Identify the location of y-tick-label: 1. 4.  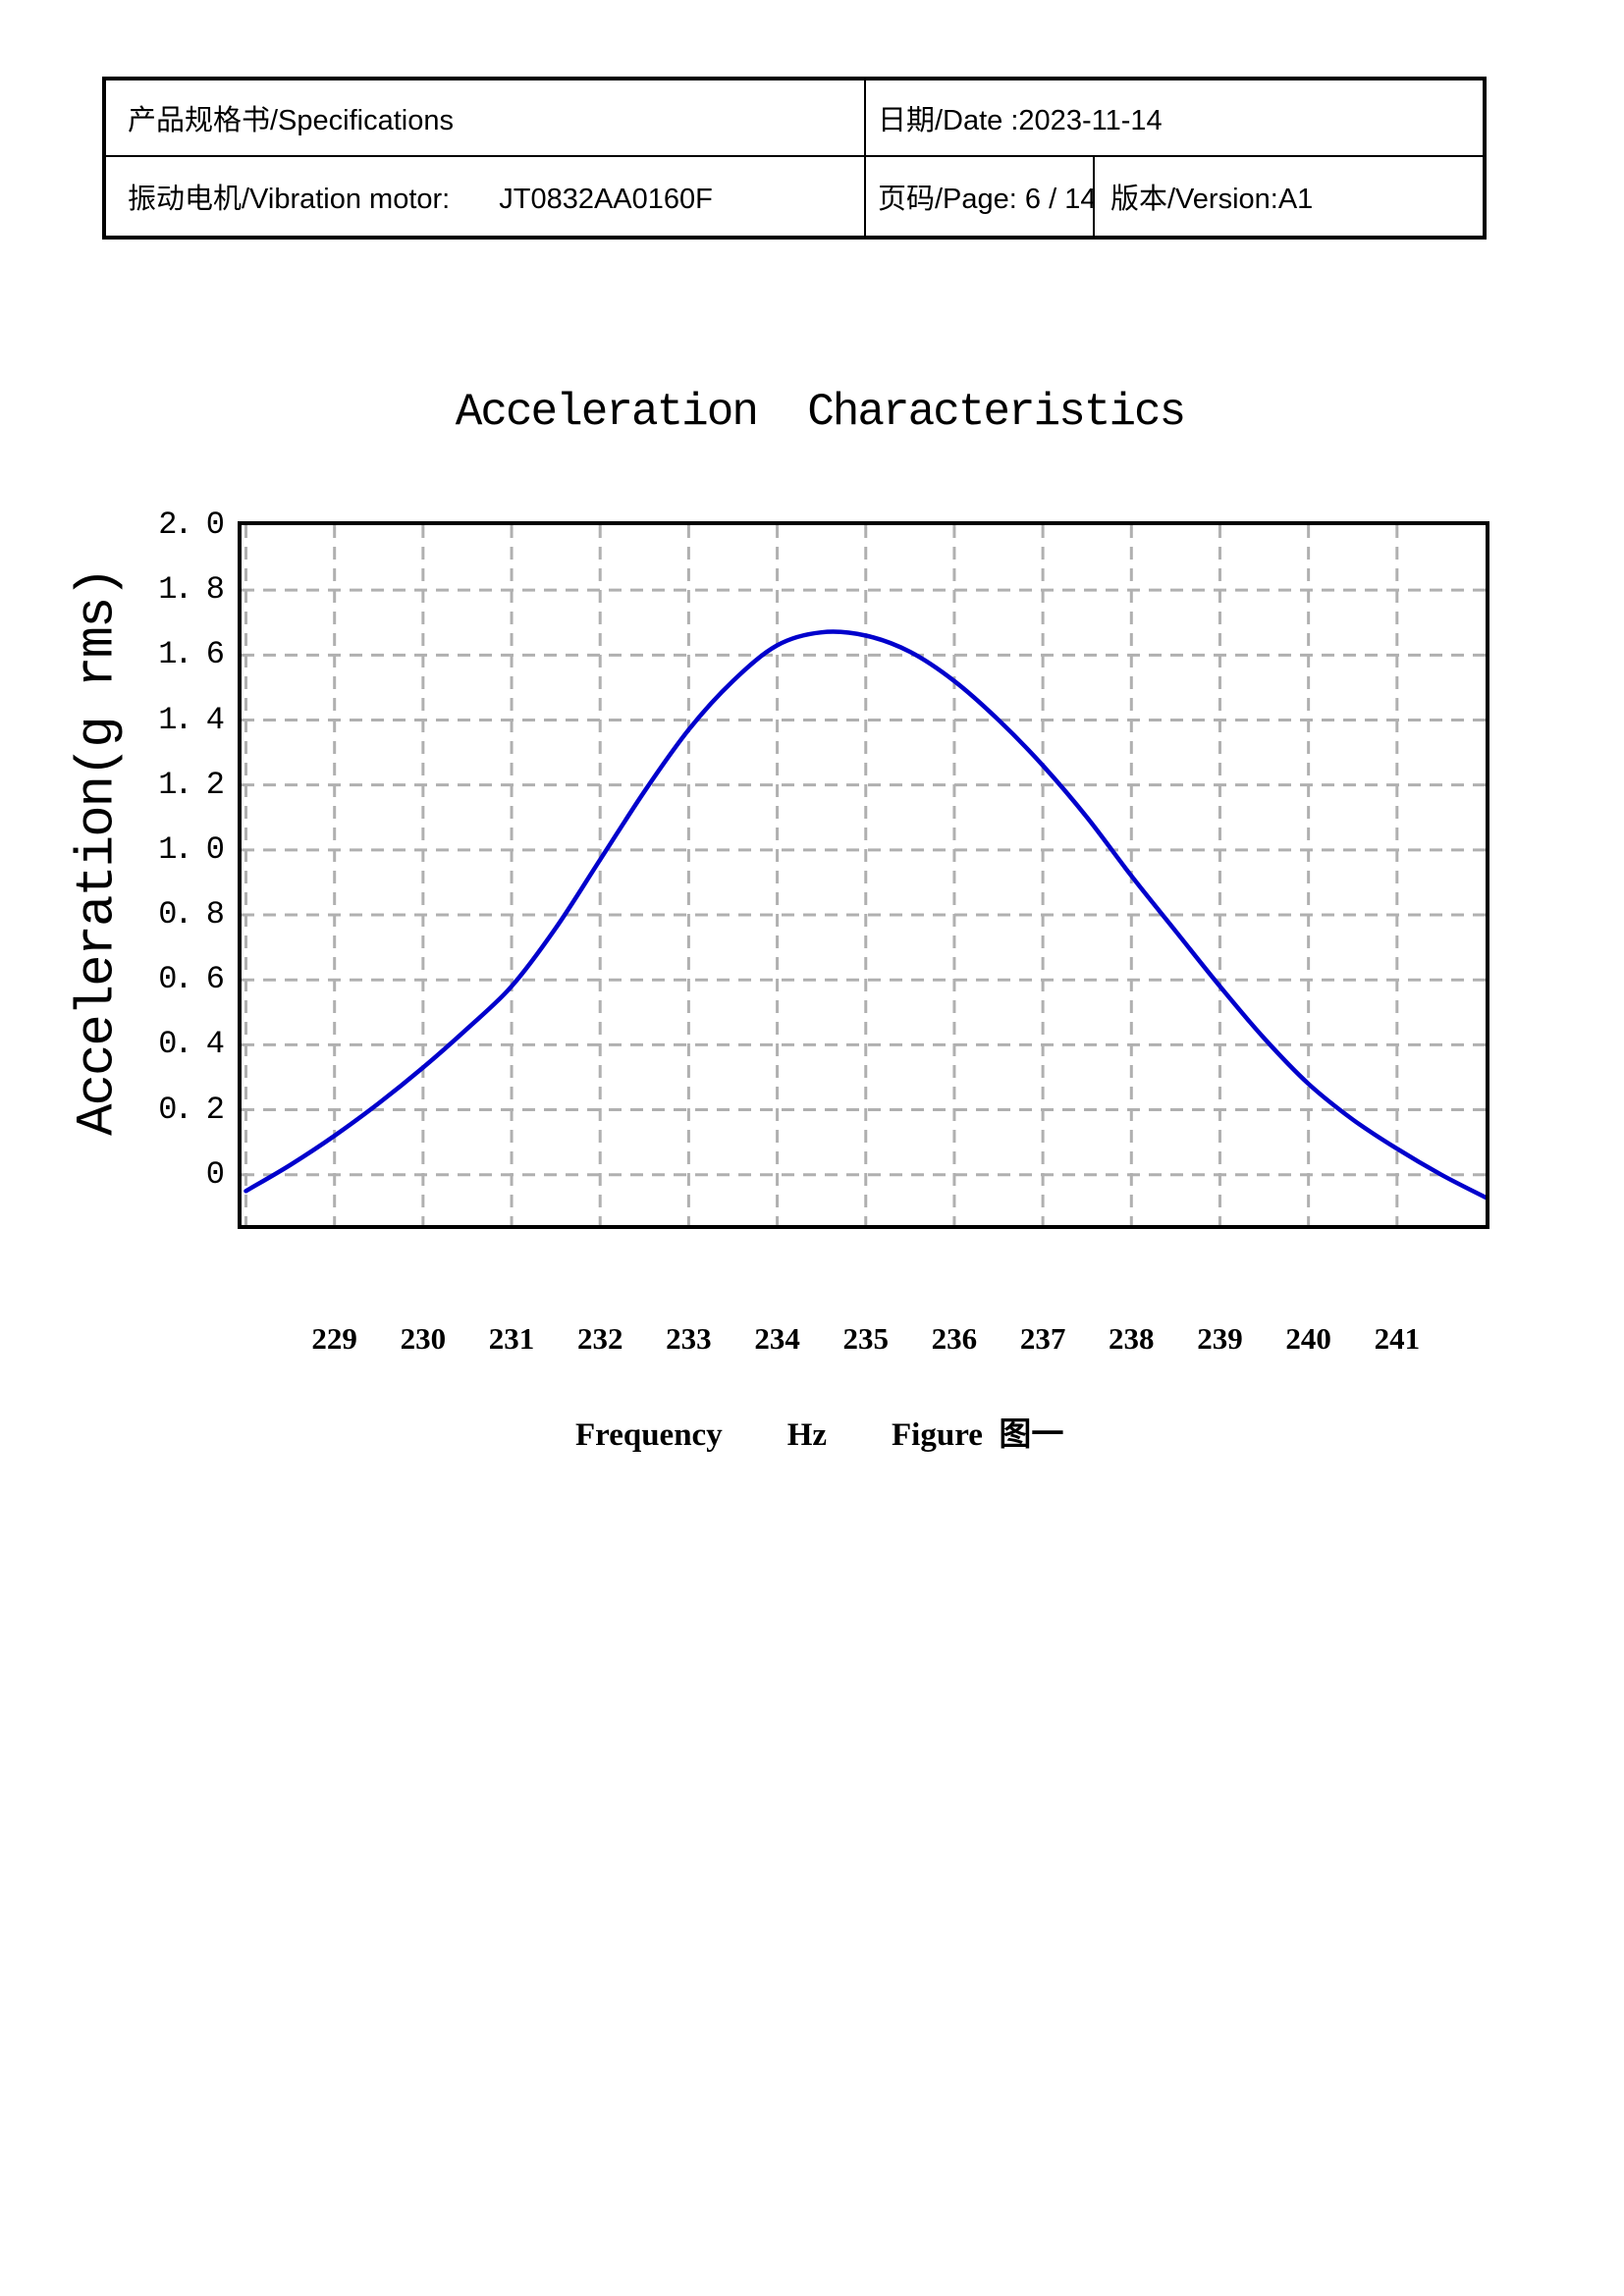
(191, 720).